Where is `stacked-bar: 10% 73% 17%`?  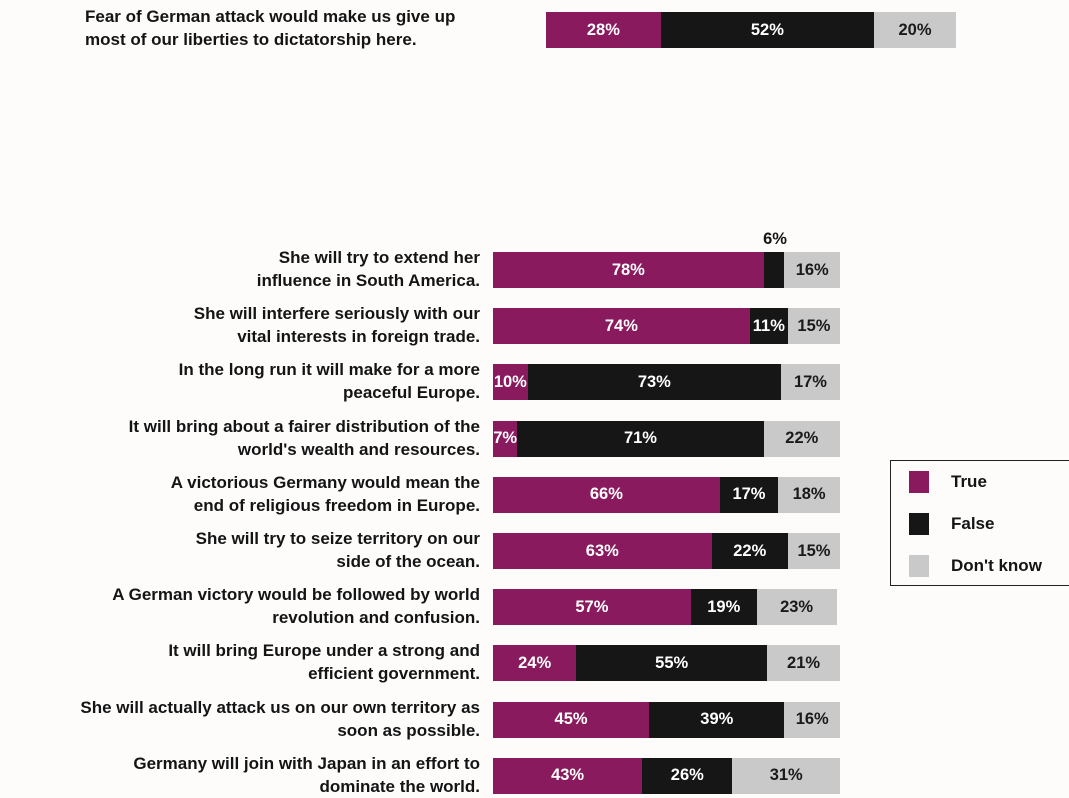
stacked-bar: 10% 73% 17% is located at coordinates (666, 382).